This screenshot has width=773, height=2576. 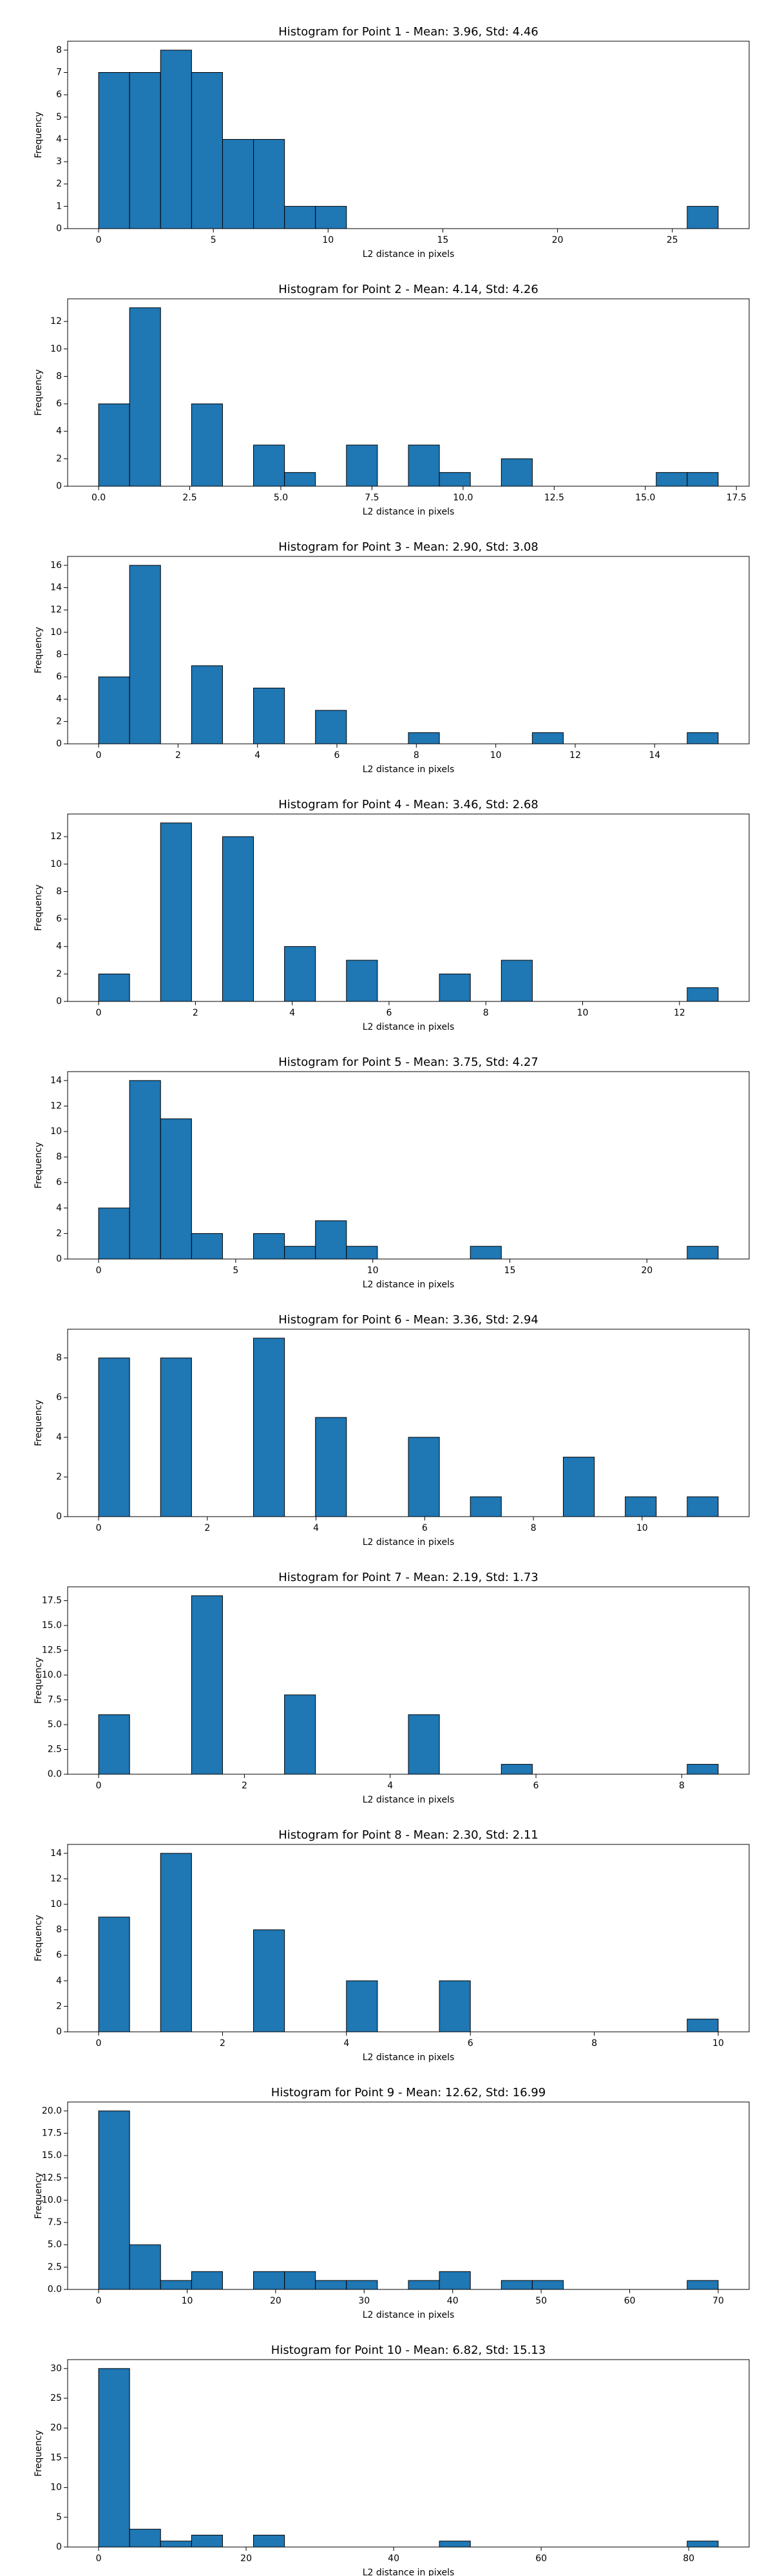 What do you see at coordinates (59, 161) in the screenshot?
I see `y-tick-label: 3` at bounding box center [59, 161].